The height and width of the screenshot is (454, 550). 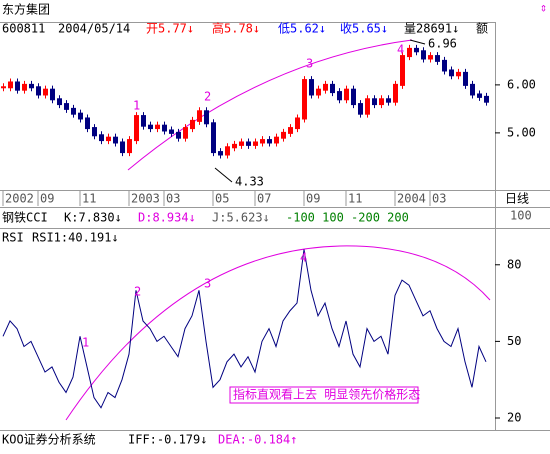 What do you see at coordinates (167, 218) in the screenshot?
I see `cci-d: D:8.934↓` at bounding box center [167, 218].